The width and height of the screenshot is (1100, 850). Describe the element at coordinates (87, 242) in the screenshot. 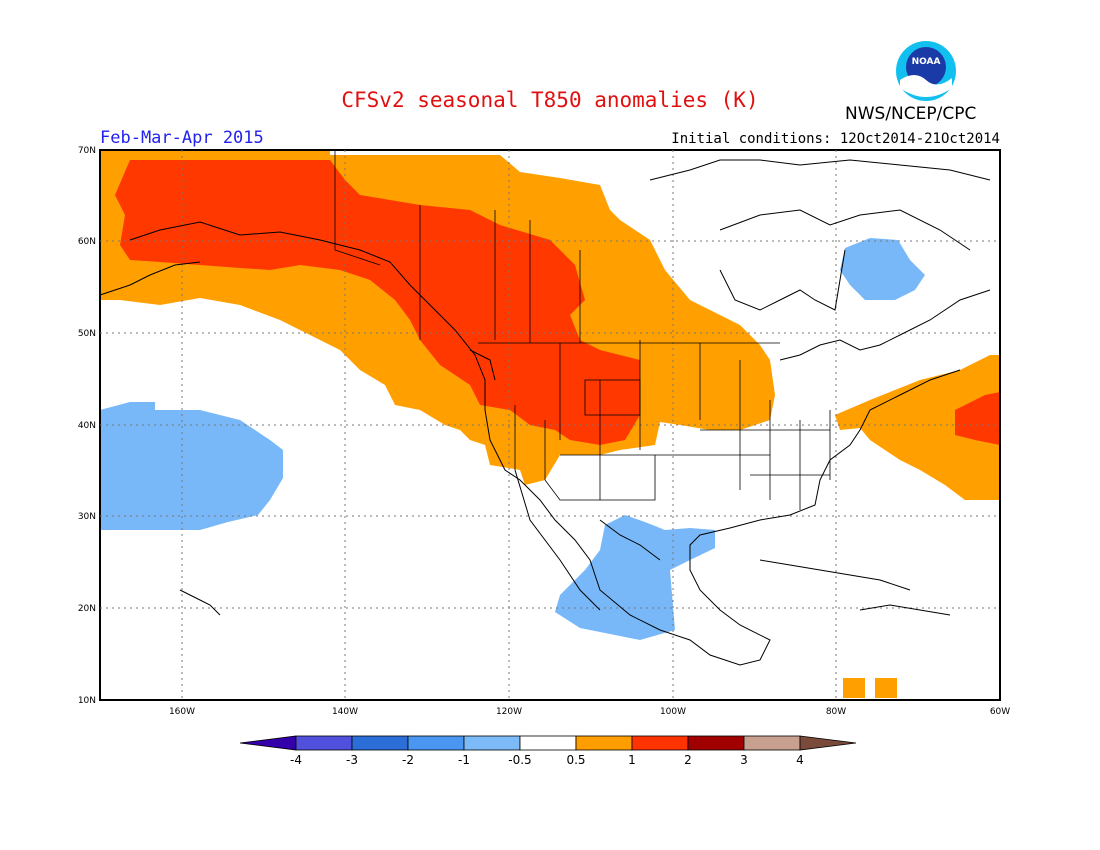

I see `lat-label: 60N` at that location.